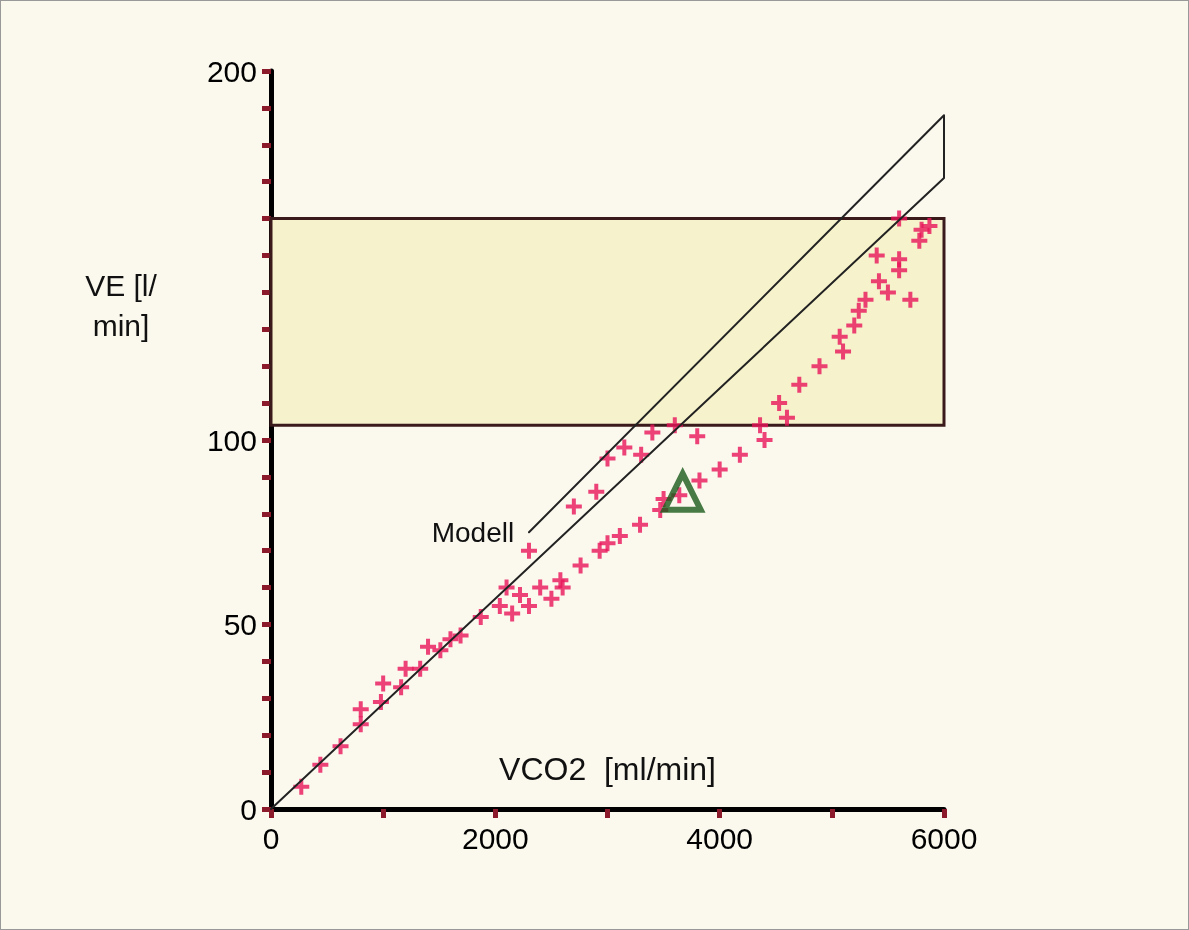 The height and width of the screenshot is (930, 1189). I want to click on x-tick-label: 2000, so click(495, 838).